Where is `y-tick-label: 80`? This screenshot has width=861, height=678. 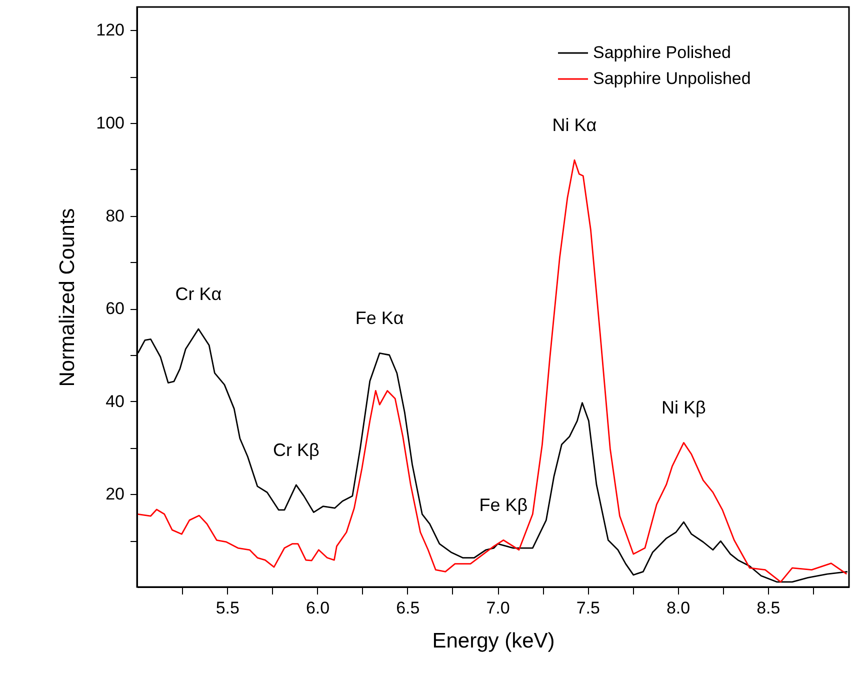
y-tick-label: 80 is located at coordinates (115, 216).